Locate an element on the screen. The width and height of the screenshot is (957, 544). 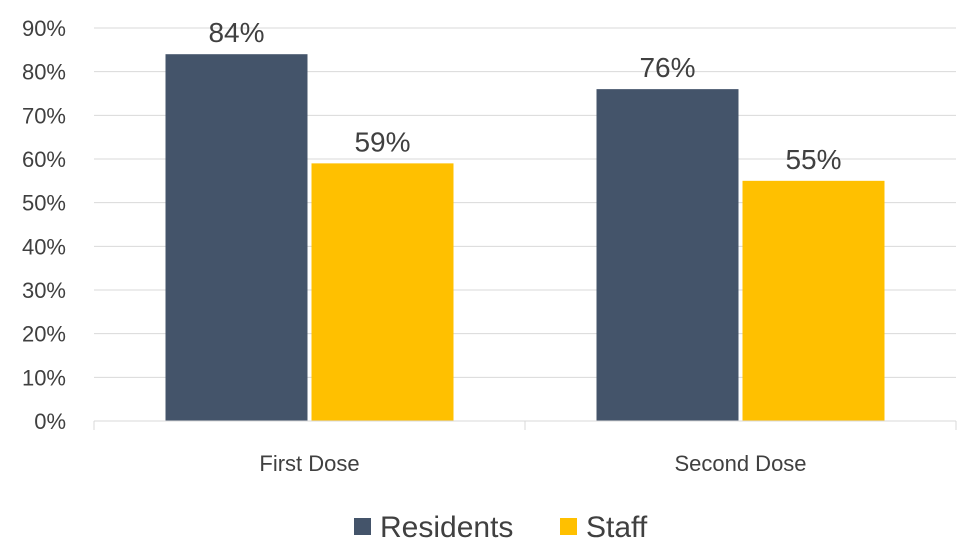
data-label: 76% is located at coordinates (667, 67).